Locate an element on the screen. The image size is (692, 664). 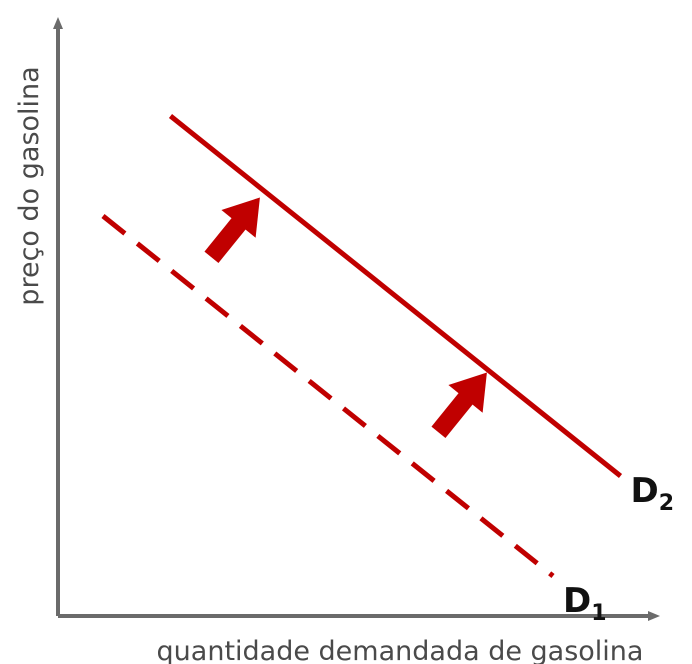
y-axis-label: preço do gasolina is located at coordinates (29, 185).